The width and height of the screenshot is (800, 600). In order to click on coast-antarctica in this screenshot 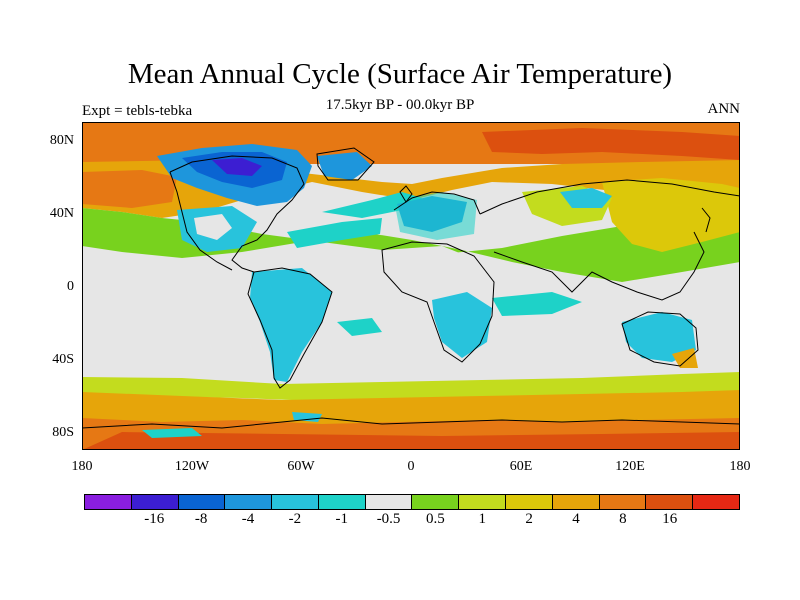, I will do `click(411, 423)`.